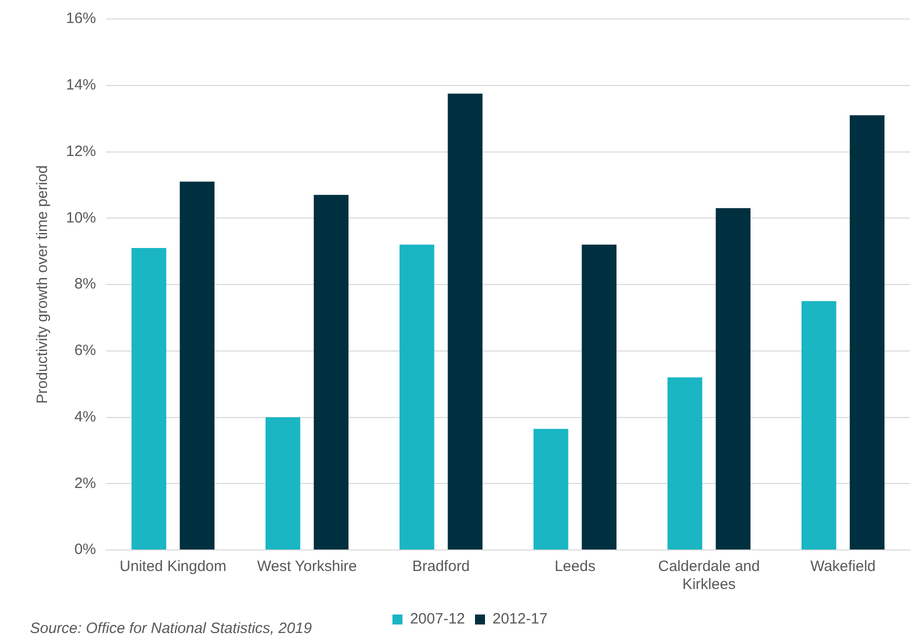 The width and height of the screenshot is (912, 641). What do you see at coordinates (85, 351) in the screenshot?
I see `y-tick-label: 6%` at bounding box center [85, 351].